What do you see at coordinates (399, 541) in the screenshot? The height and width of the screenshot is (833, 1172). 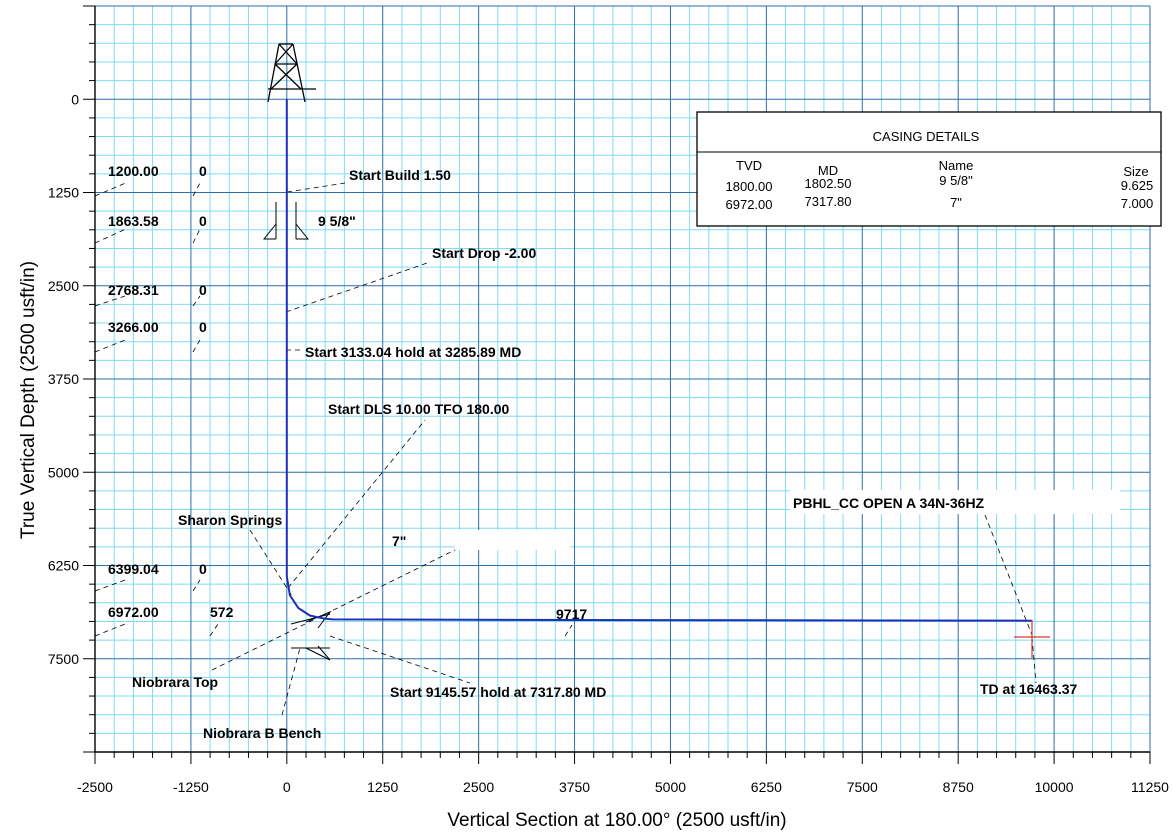 I see `casing-label-7: 7"` at bounding box center [399, 541].